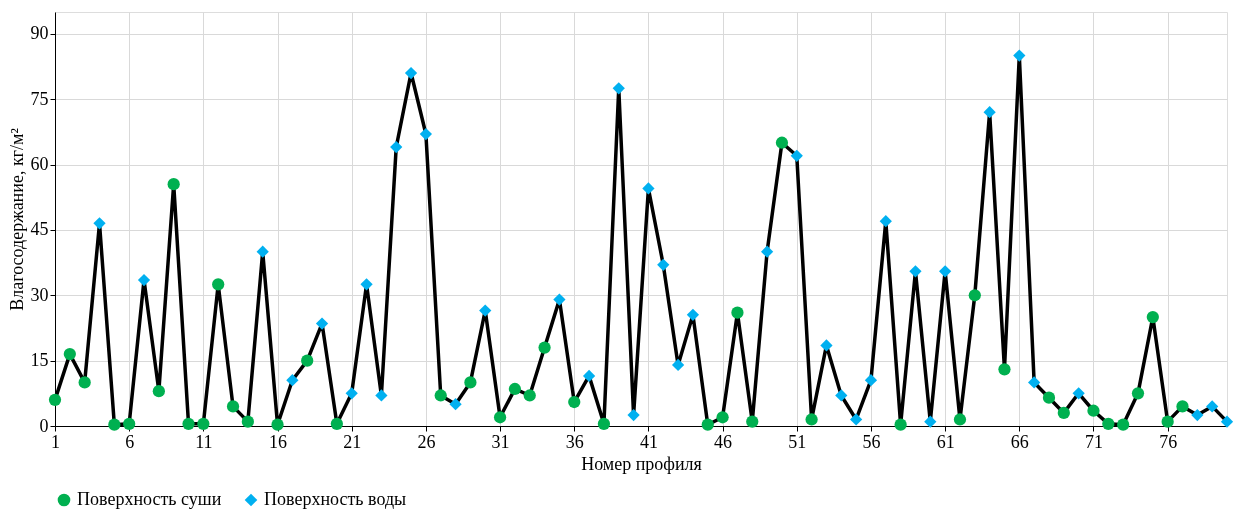  Describe the element at coordinates (945, 441) in the screenshot. I see `x-tick-label: 61` at that location.